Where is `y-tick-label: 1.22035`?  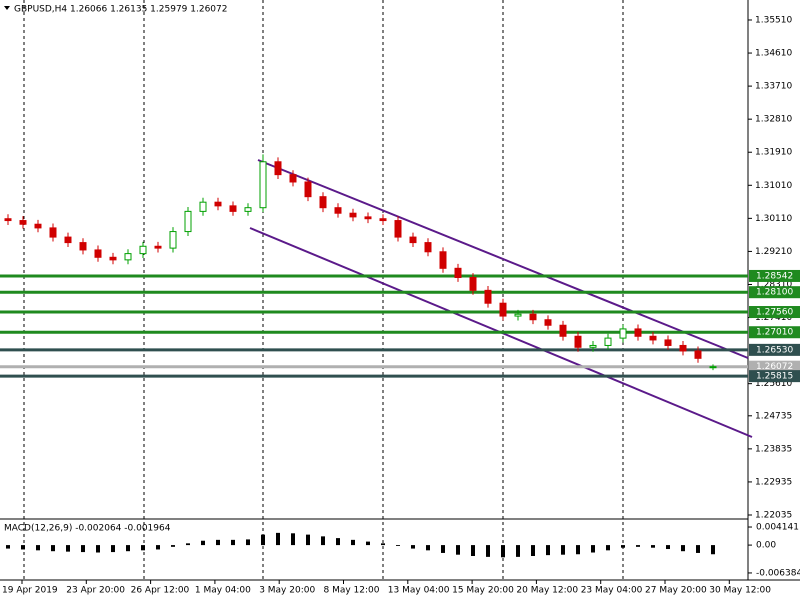 y-tick-label: 1.22035 is located at coordinates (773, 515).